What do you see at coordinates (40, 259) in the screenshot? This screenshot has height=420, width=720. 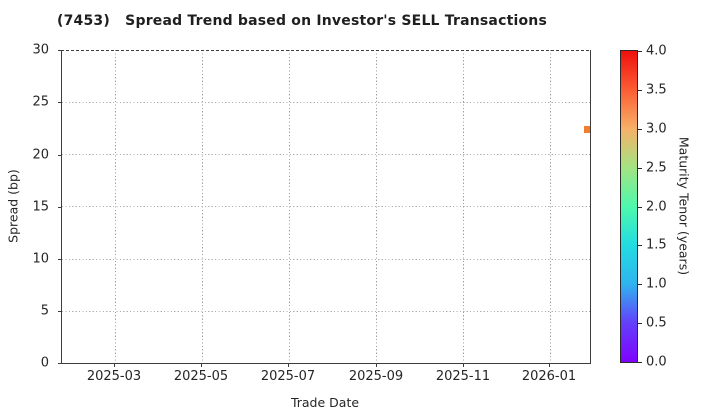 I see `y-tick-label: 10` at bounding box center [40, 259].